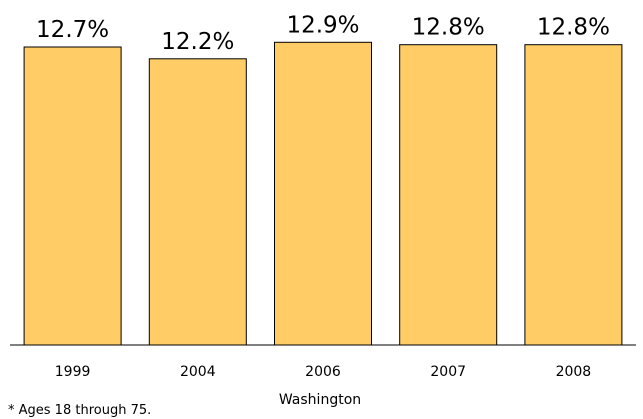 This screenshot has height=419, width=643. I want to click on bar-2006, so click(323, 193).